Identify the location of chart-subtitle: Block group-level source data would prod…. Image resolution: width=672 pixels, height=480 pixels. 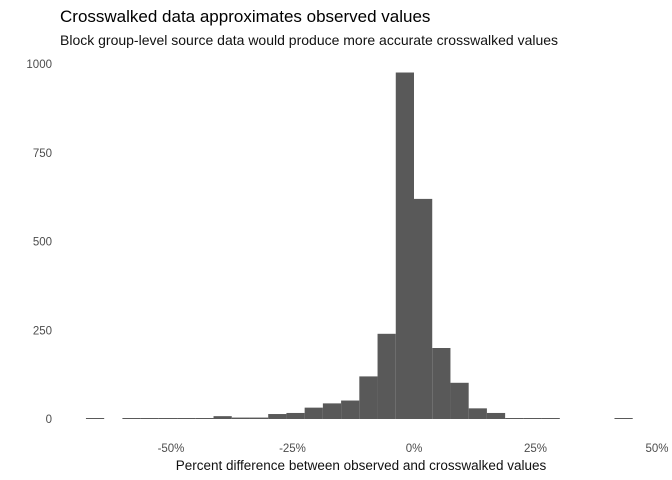
(309, 40).